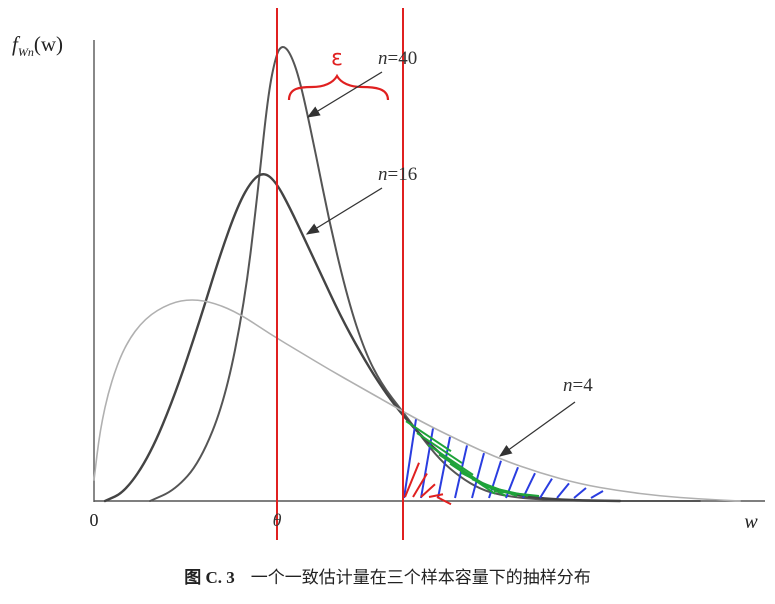 Image resolution: width=775 pixels, height=604 pixels. I want to click on label-n16: n=16, so click(361, 199).